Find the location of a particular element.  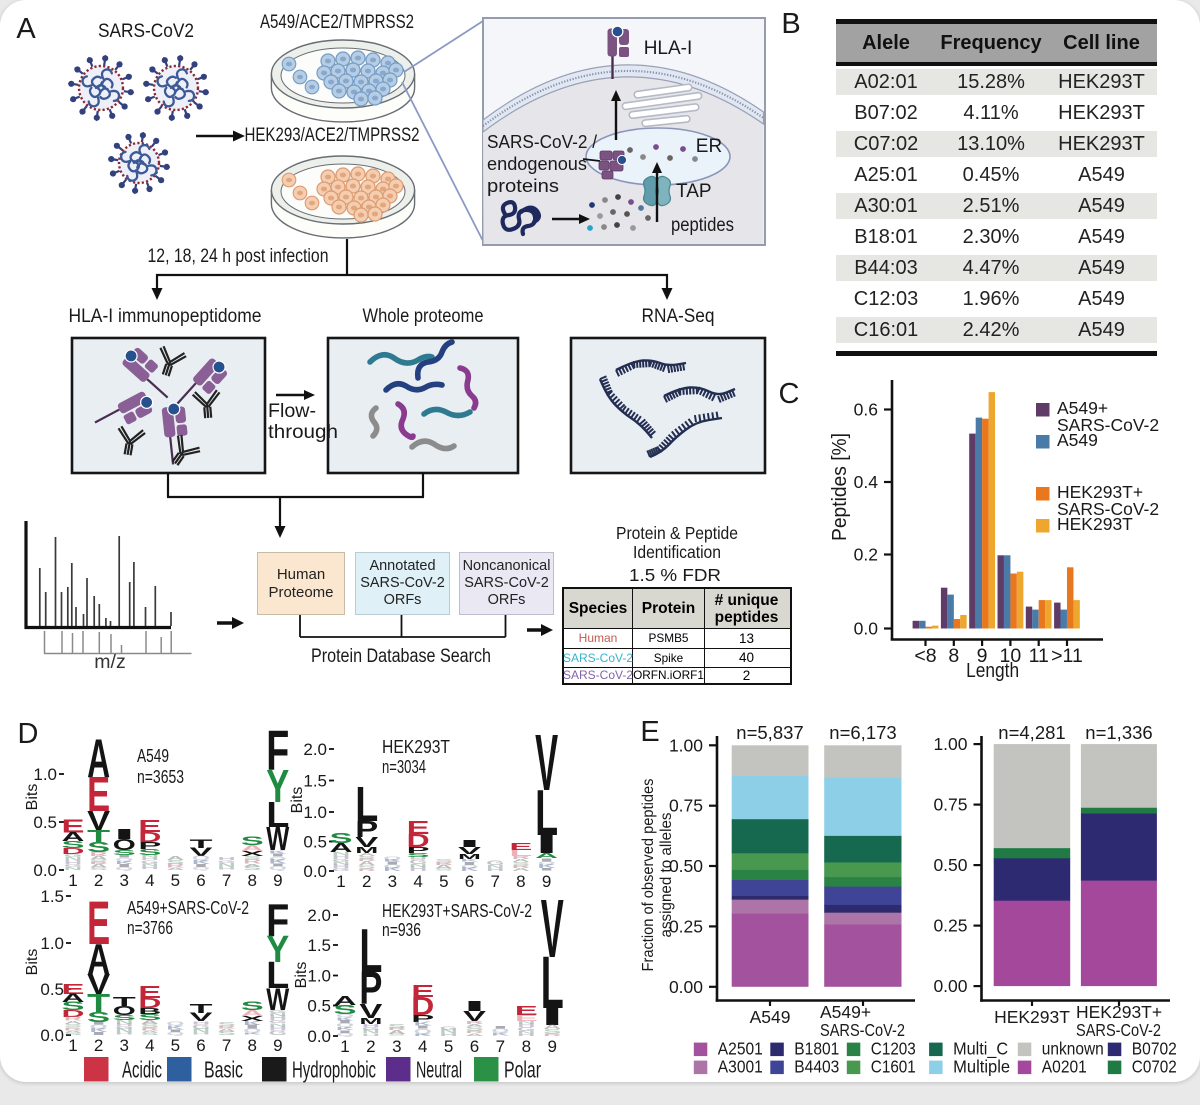

svg-text: E is located at coordinates (526, 1011).